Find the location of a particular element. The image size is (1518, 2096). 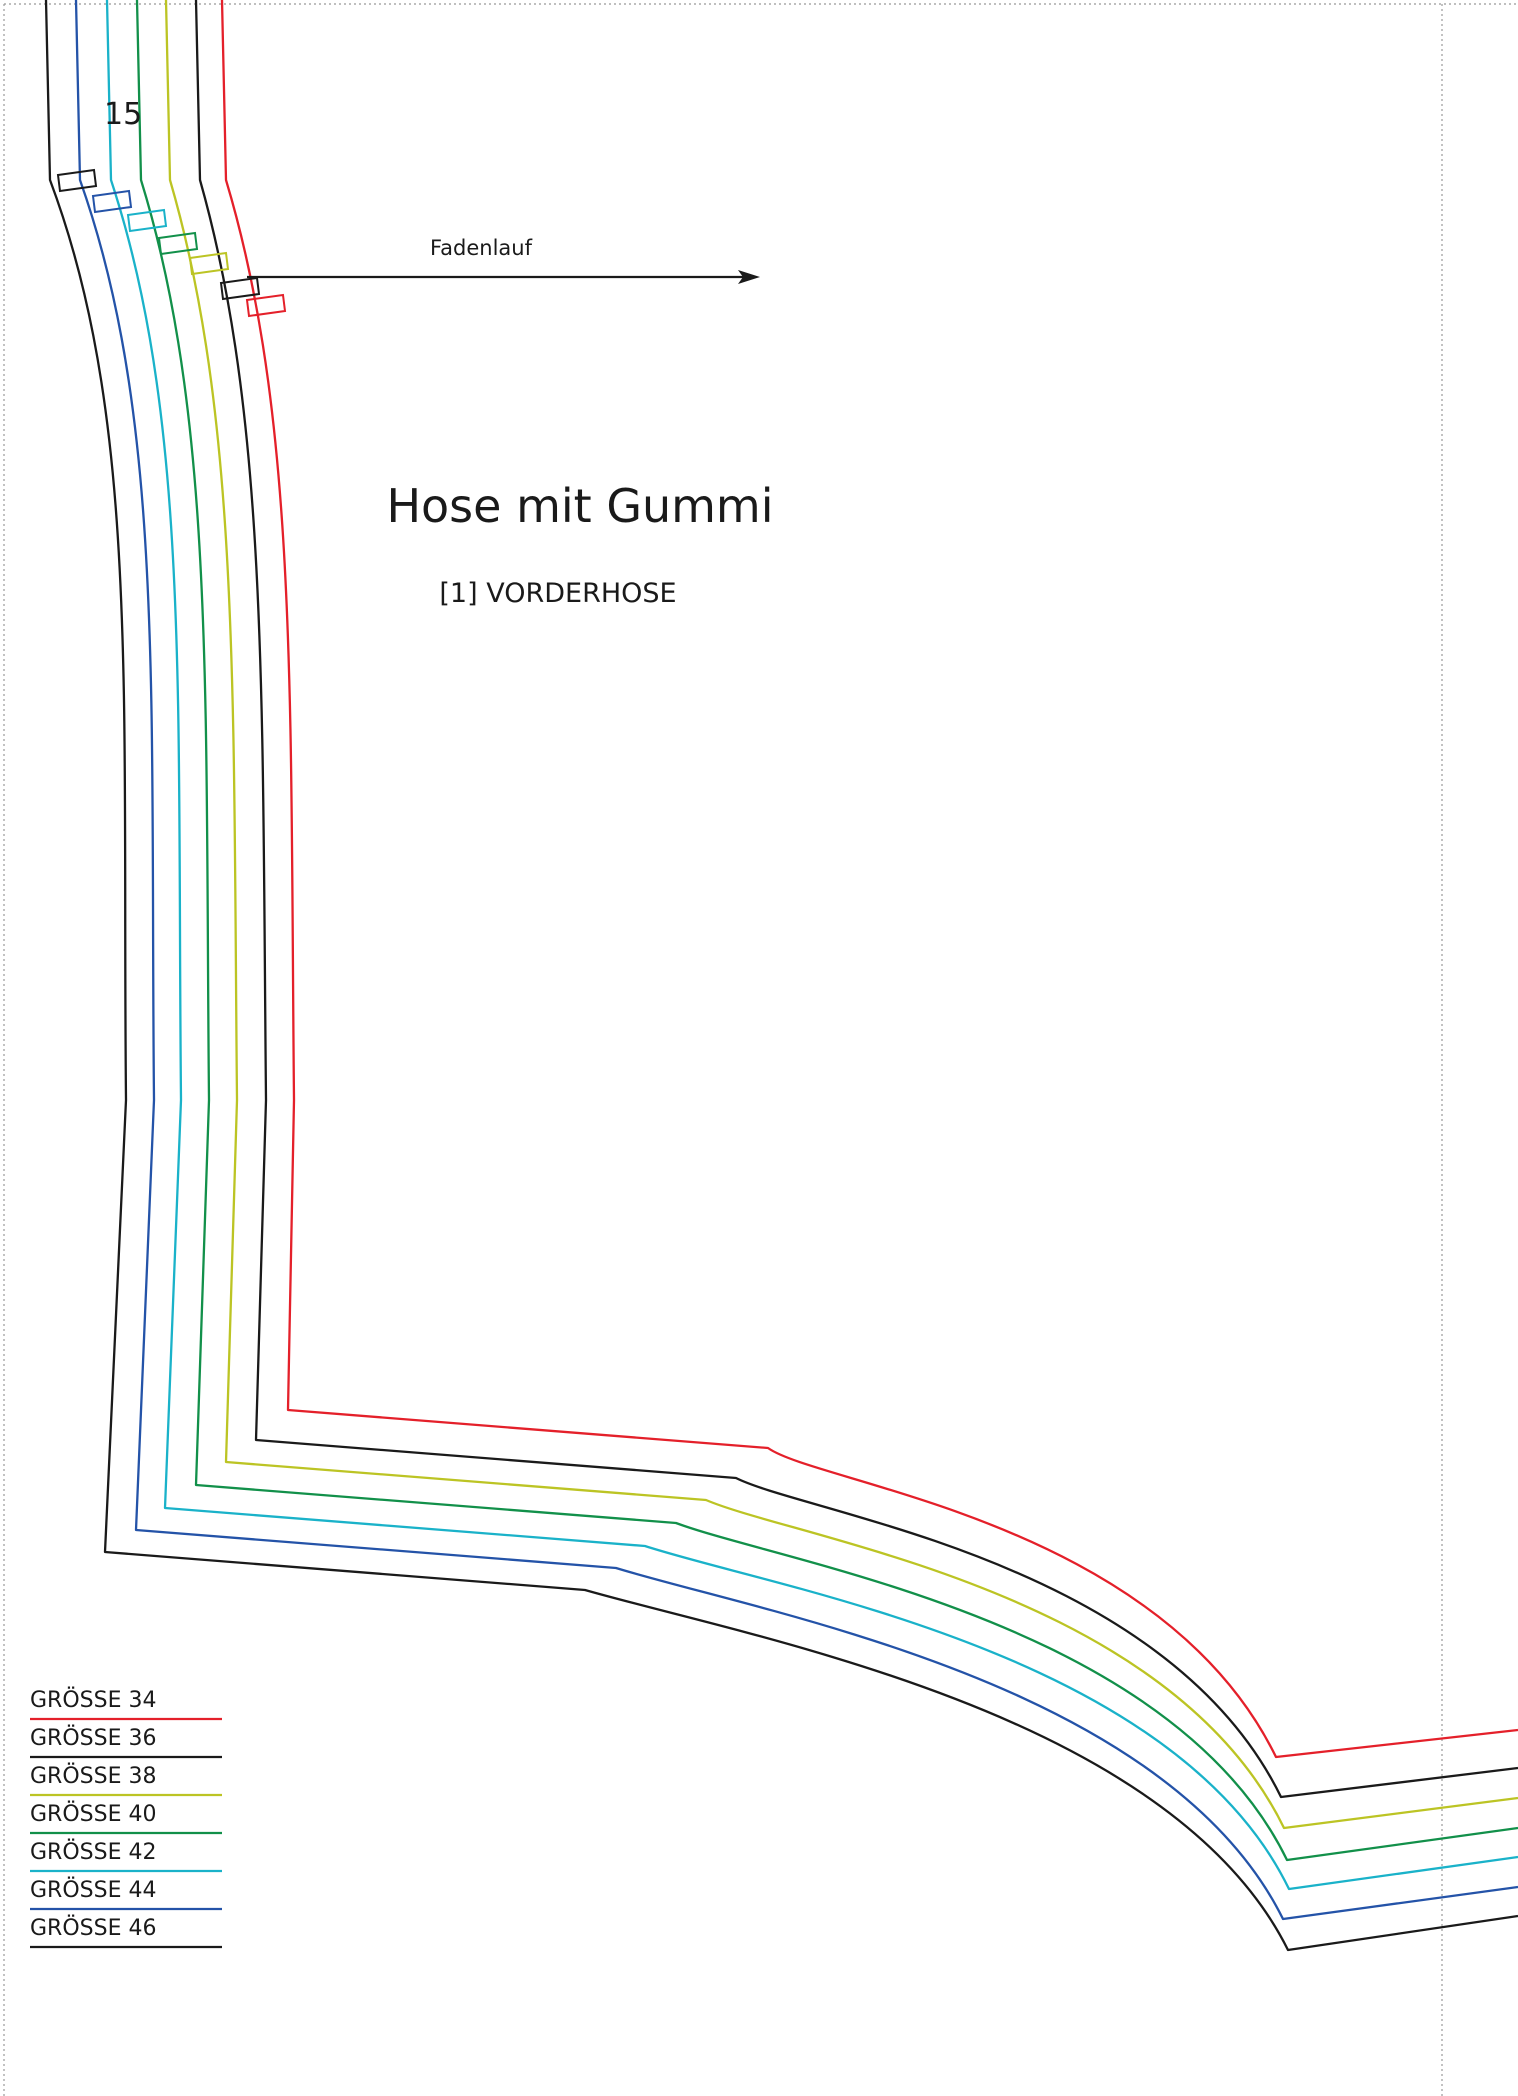

legend-label: GRÖSSE 44 is located at coordinates (93, 1890).